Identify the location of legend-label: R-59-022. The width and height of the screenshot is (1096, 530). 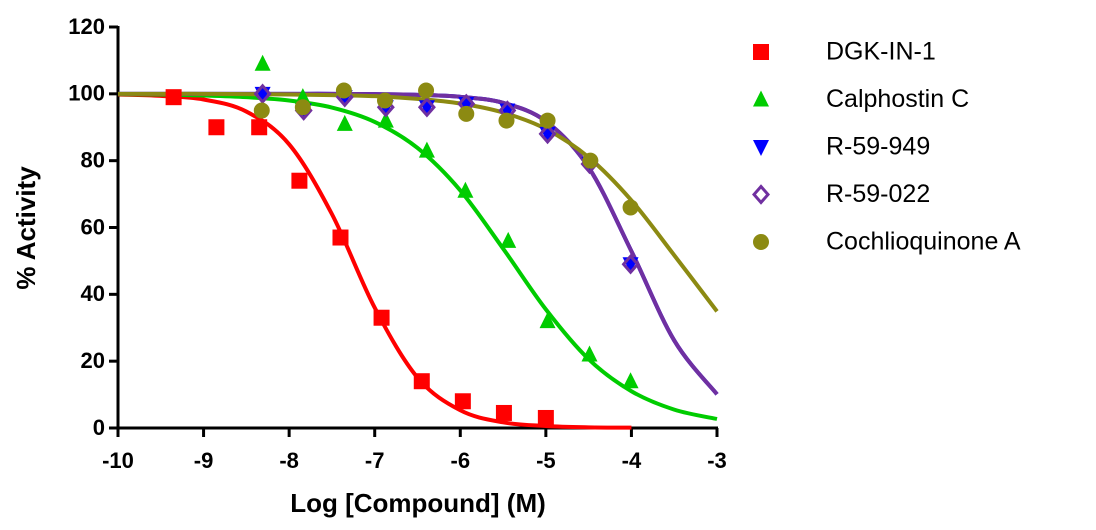
(878, 194).